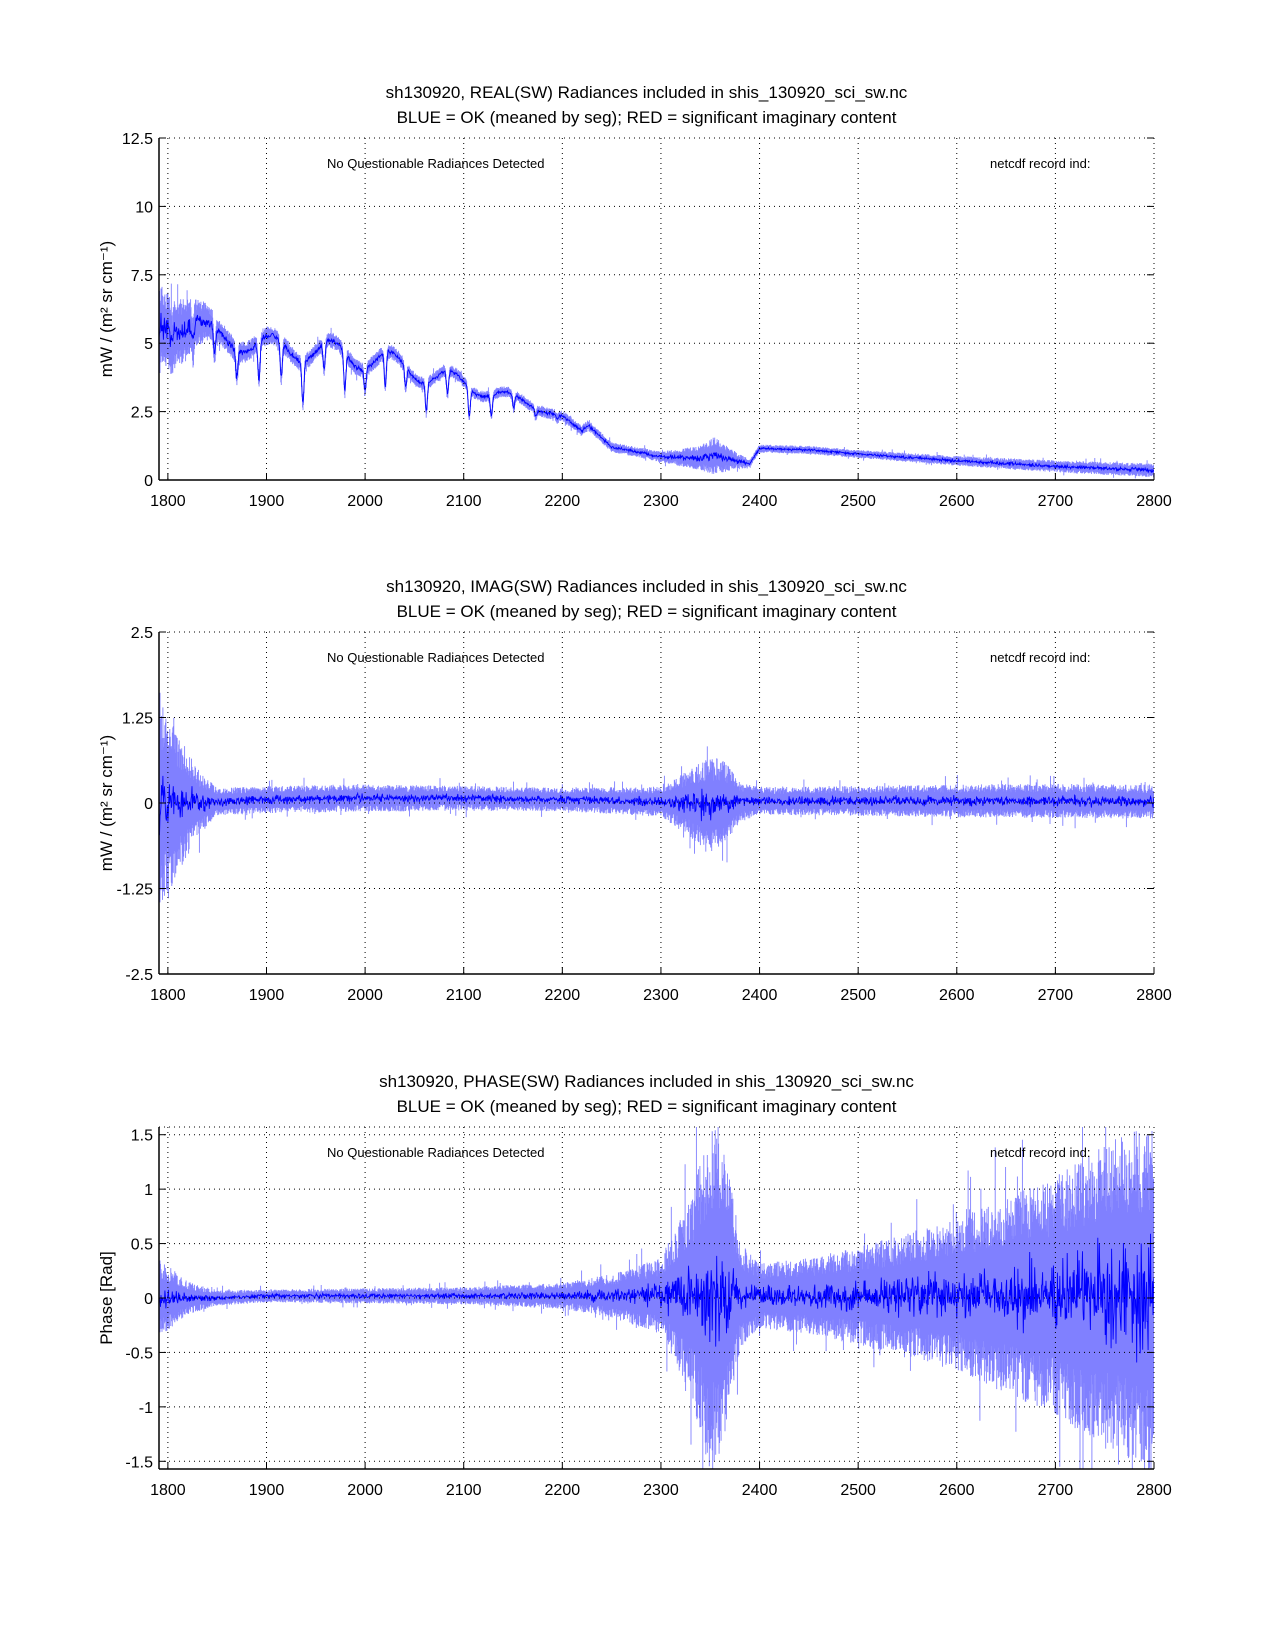 The image size is (1275, 1650). What do you see at coordinates (135, 890) in the screenshot?
I see `y-tick-label: -1.25` at bounding box center [135, 890].